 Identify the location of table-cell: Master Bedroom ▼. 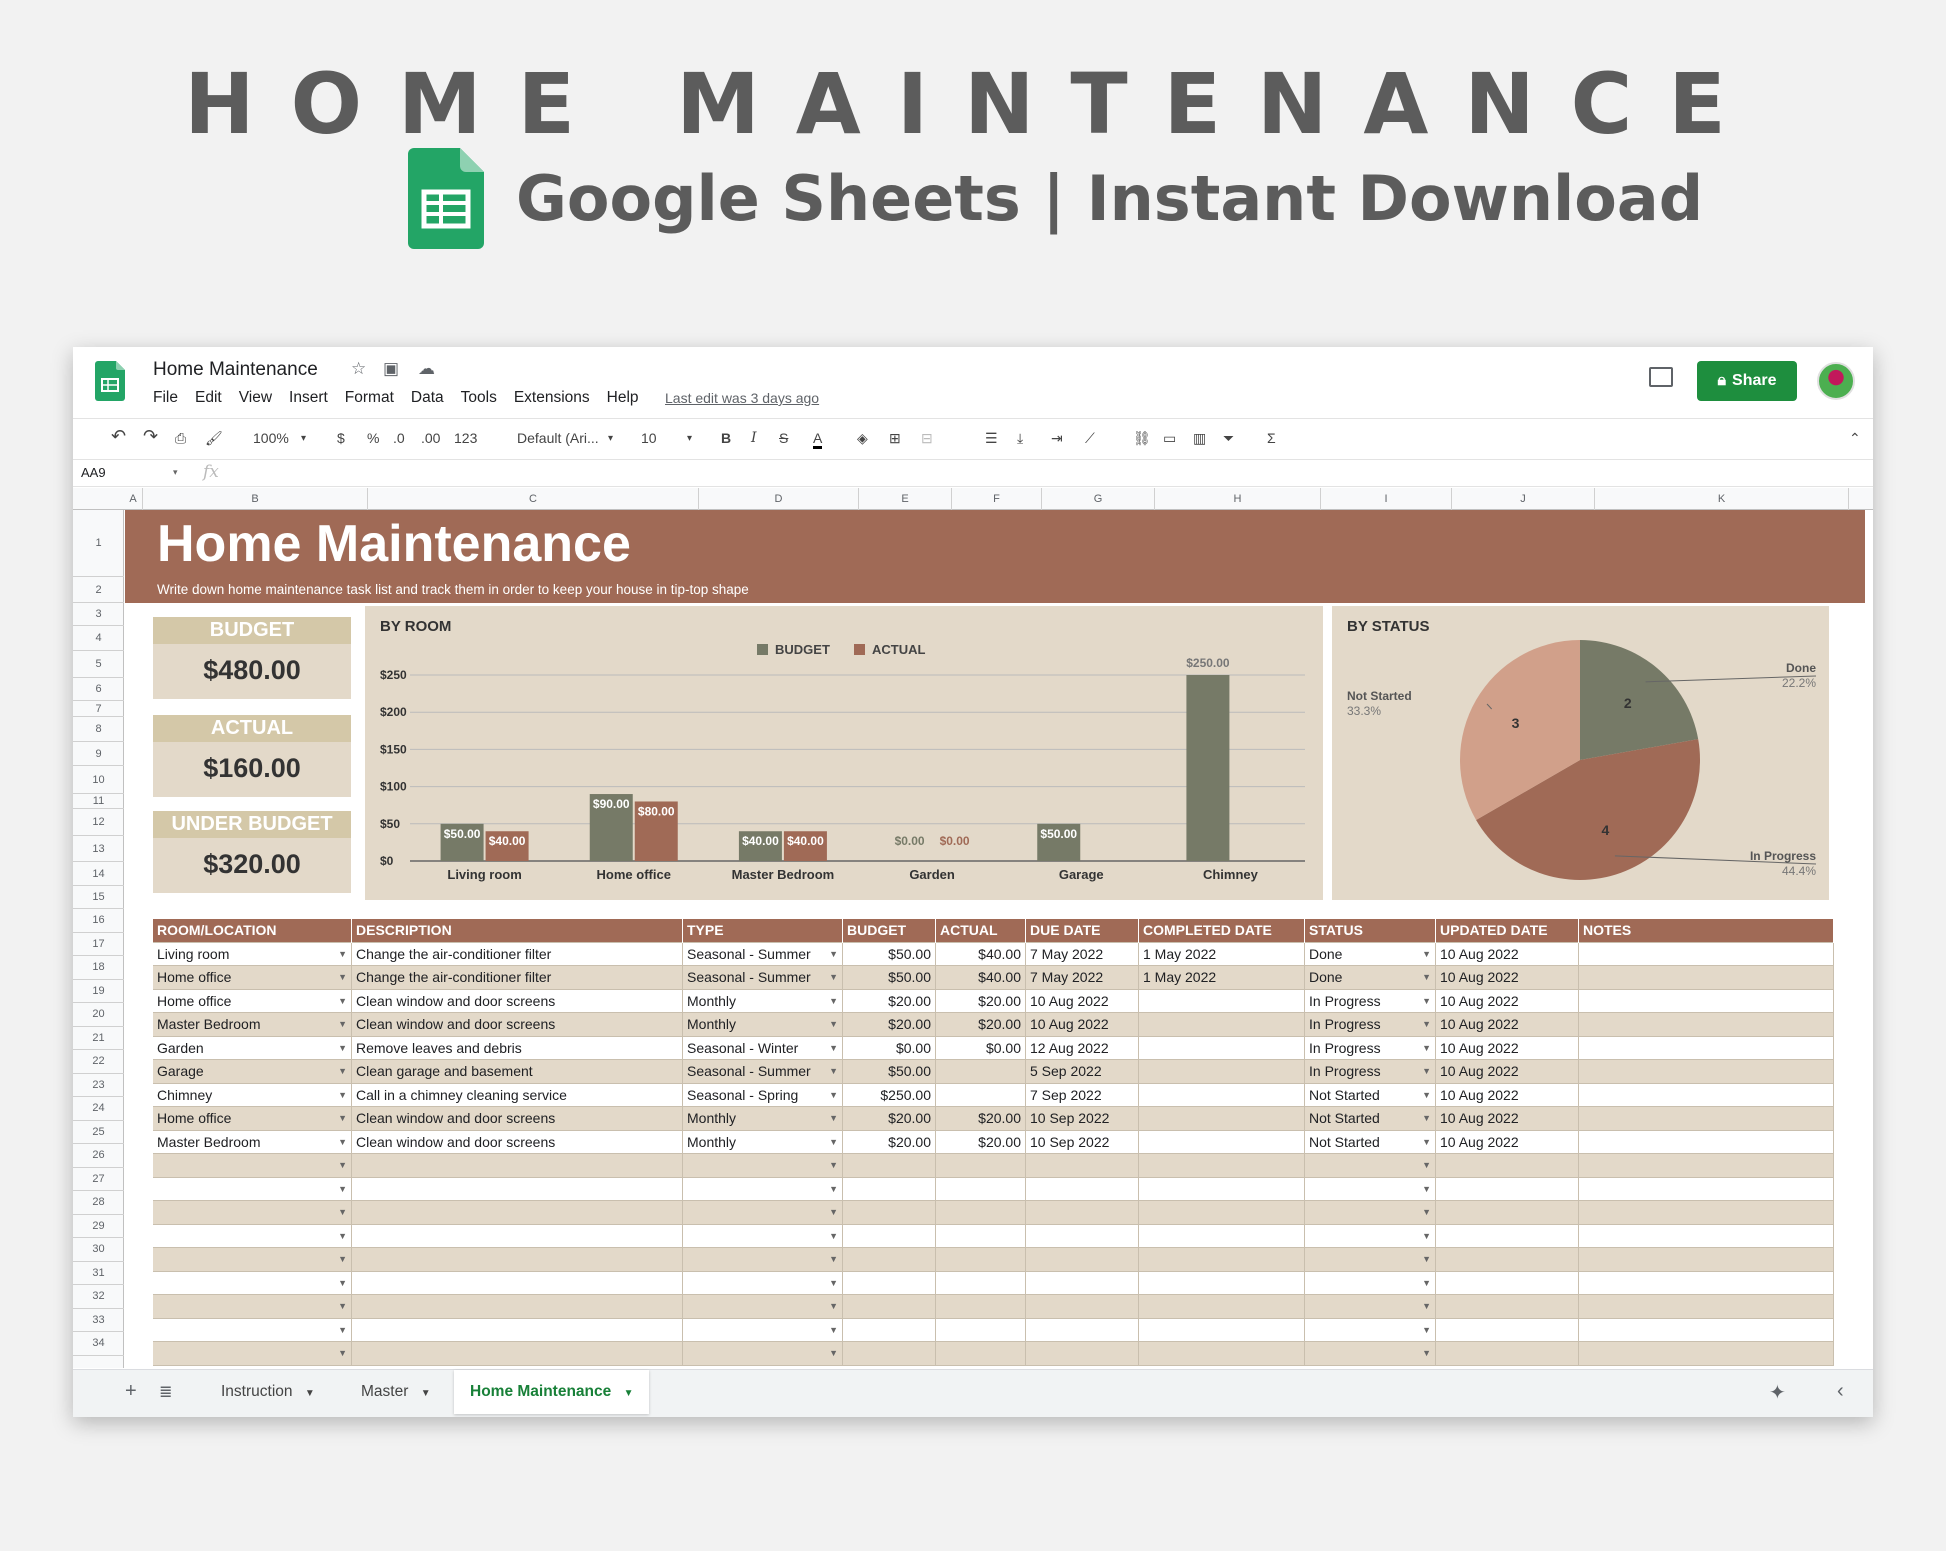
(252, 1142).